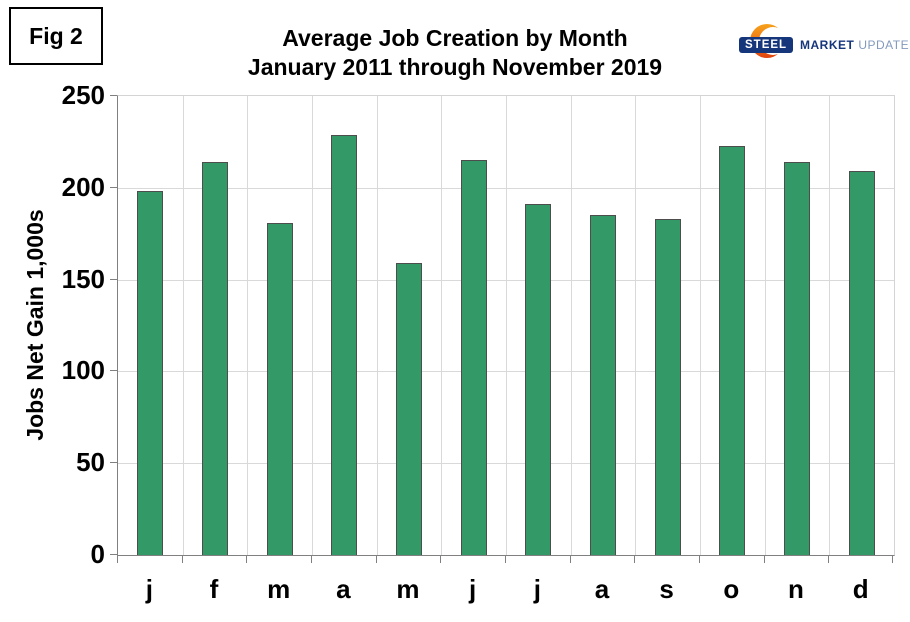 The height and width of the screenshot is (622, 910). Describe the element at coordinates (97, 554) in the screenshot. I see `y-tick-label: 0` at that location.